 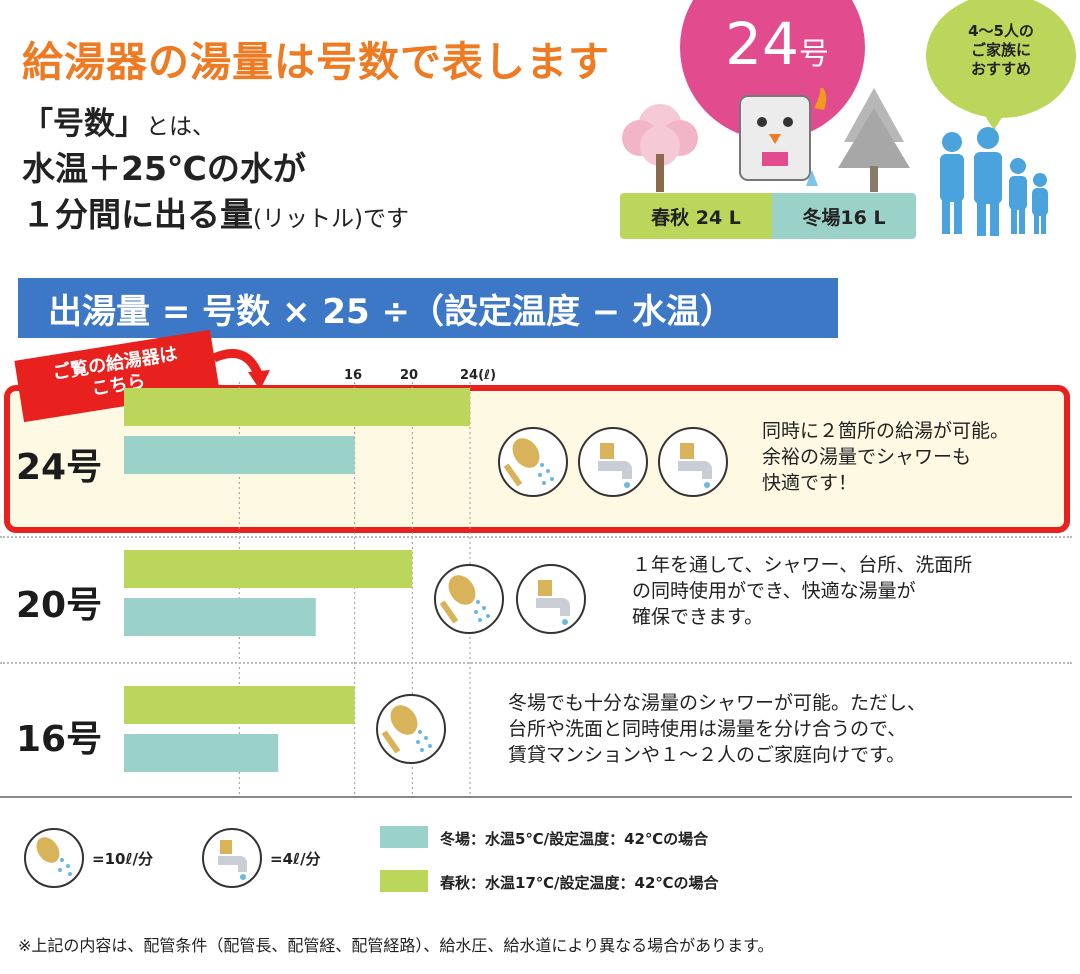 What do you see at coordinates (777, 44) in the screenshot?
I see `grade-badge: 24号` at bounding box center [777, 44].